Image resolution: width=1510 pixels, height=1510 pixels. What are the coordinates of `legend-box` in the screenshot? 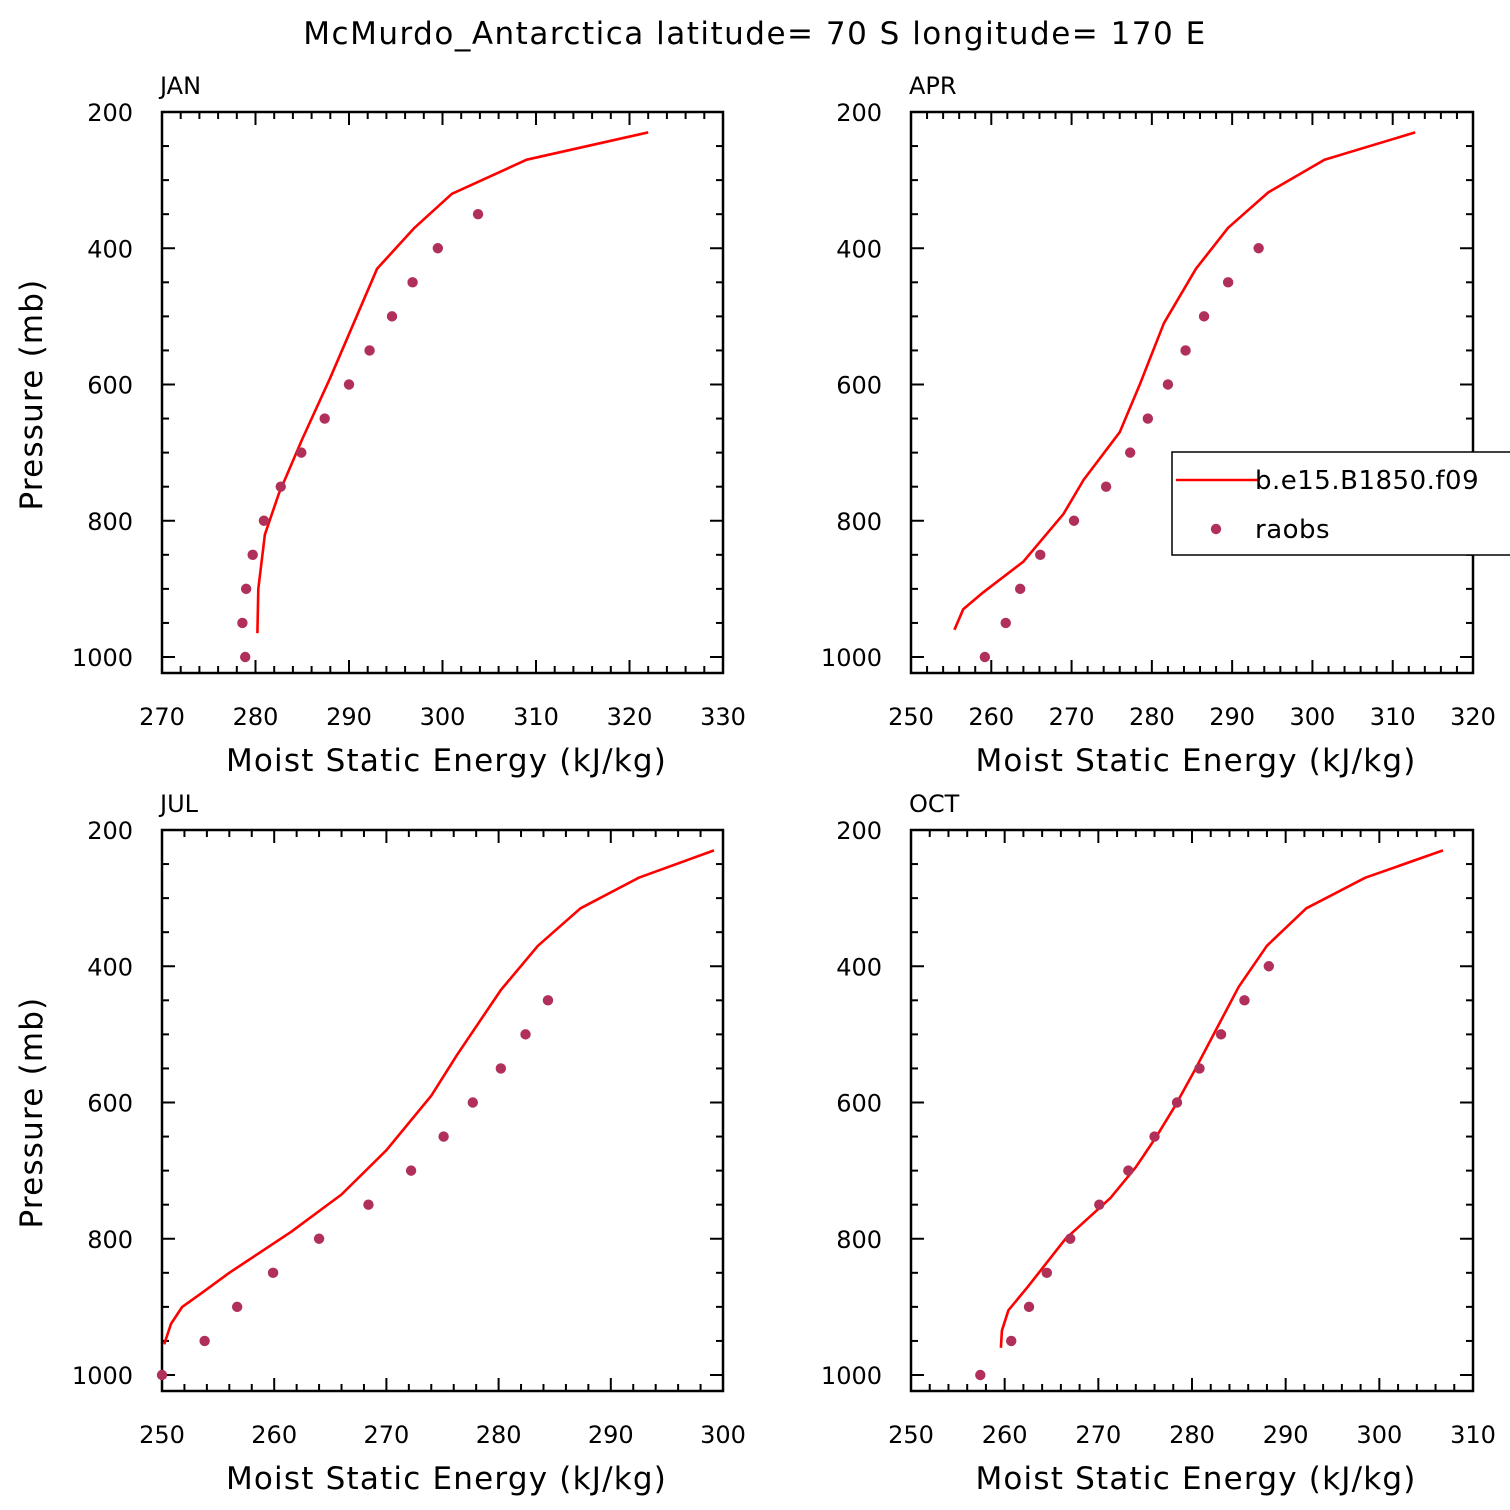 It's located at (1340, 503).